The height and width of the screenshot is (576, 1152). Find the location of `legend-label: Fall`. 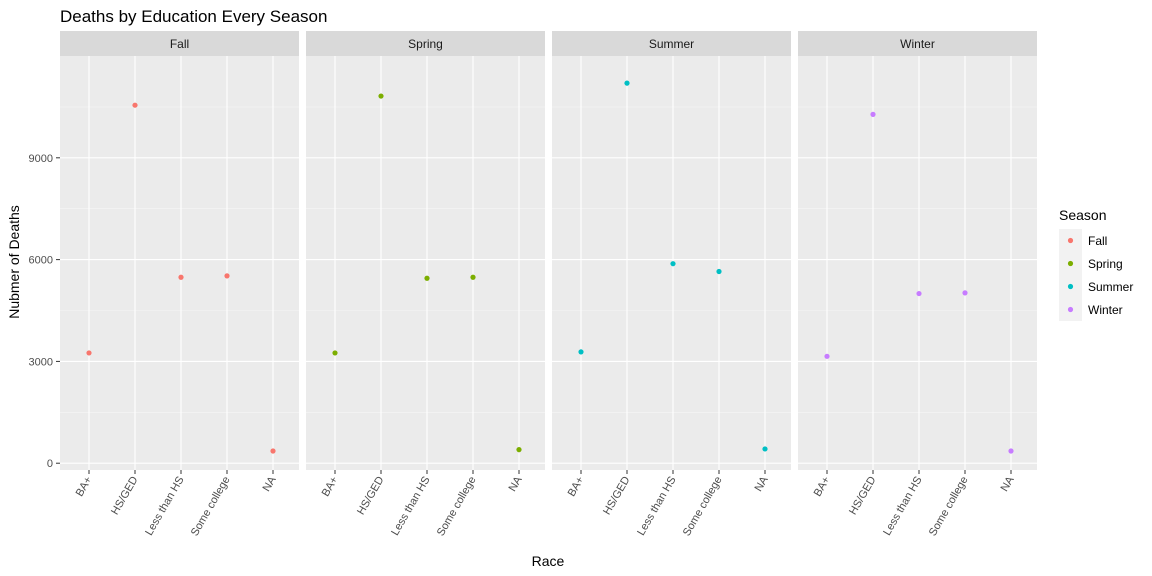

legend-label: Fall is located at coordinates (1097, 241).